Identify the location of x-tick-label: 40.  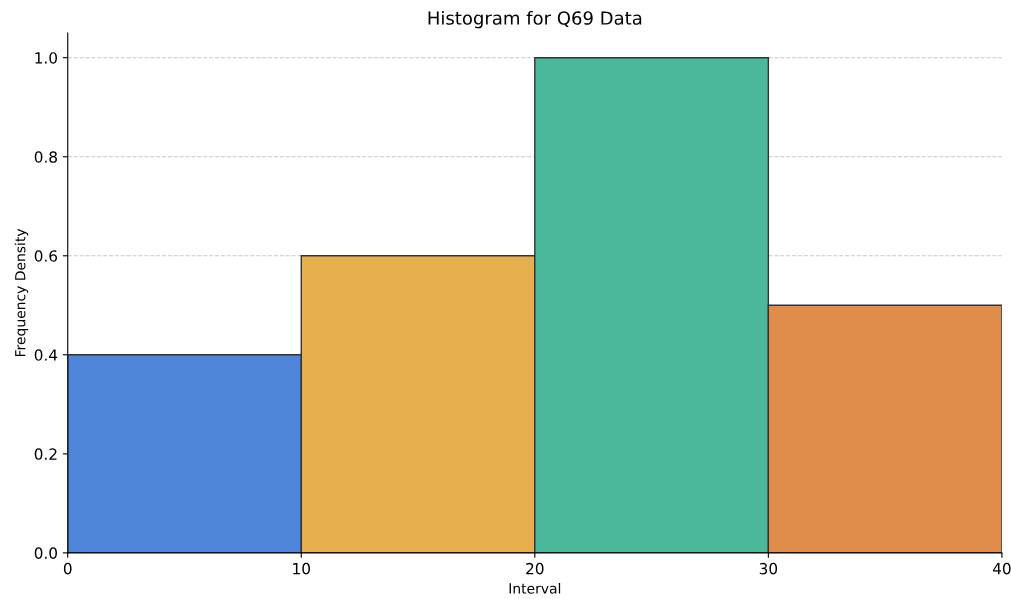
(1001, 568).